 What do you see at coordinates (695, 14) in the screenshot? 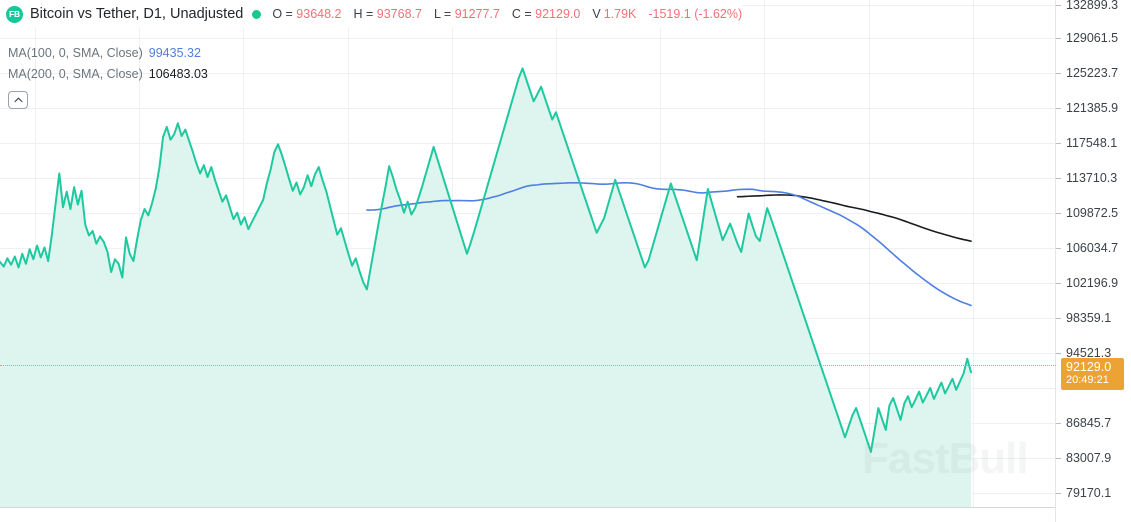
I see `change-value: -1519.1 (-1.62%)` at bounding box center [695, 14].